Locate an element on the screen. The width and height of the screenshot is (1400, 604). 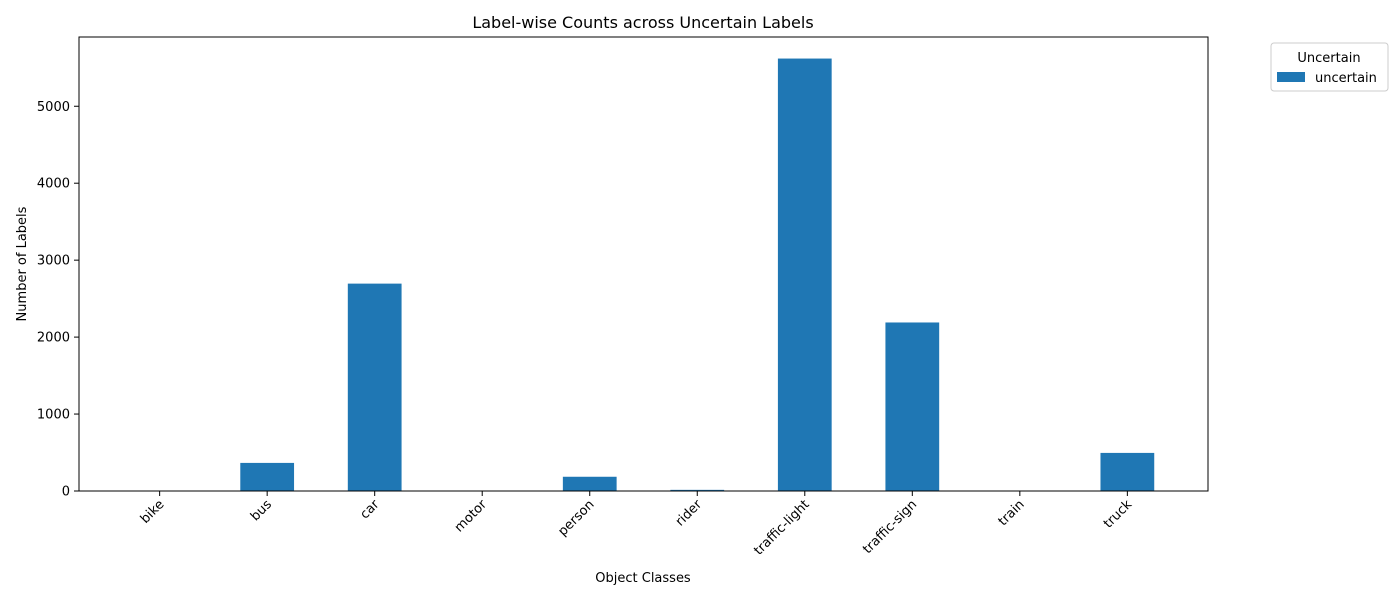
bar-person is located at coordinates (590, 484).